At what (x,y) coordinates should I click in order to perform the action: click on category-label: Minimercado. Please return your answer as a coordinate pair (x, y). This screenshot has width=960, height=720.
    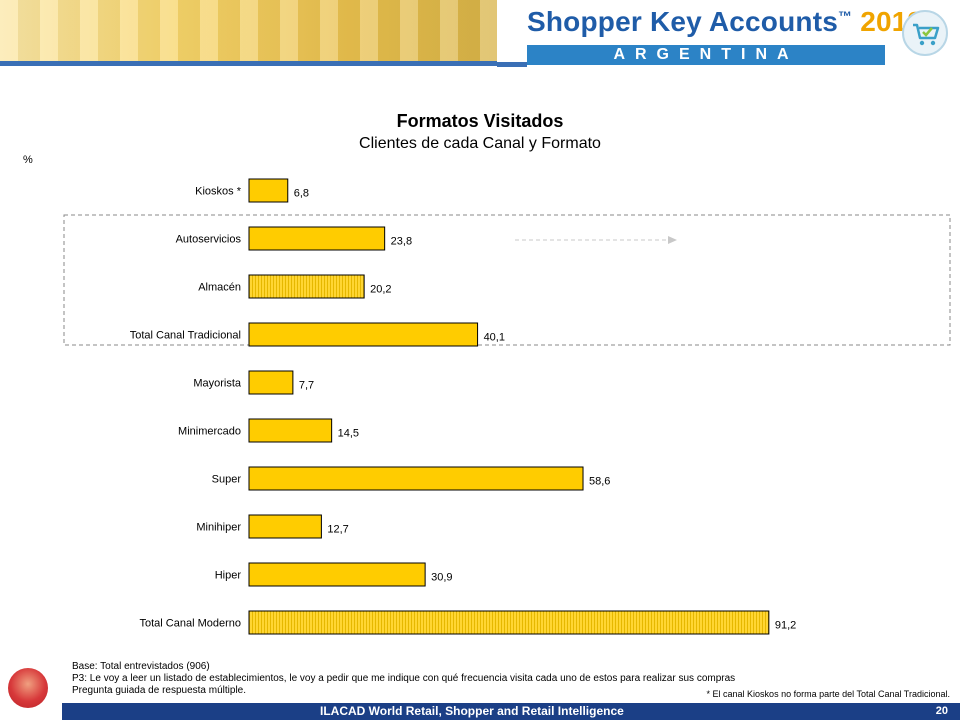
    Looking at the image, I should click on (209, 432).